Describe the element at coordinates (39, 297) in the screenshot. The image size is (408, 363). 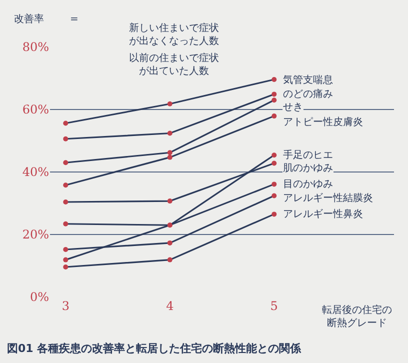
I see `y-tick-label: 0%` at that location.